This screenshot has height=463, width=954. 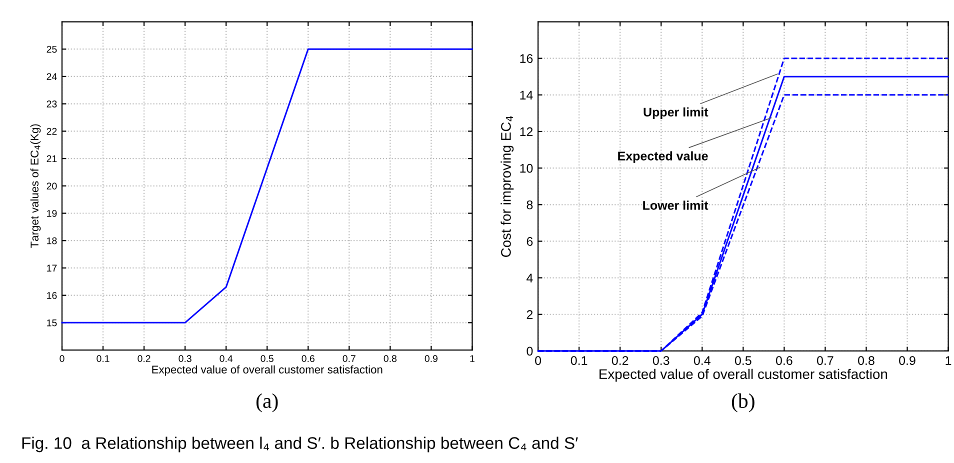 What do you see at coordinates (526, 131) in the screenshot?
I see `y-tick-label: 12` at bounding box center [526, 131].